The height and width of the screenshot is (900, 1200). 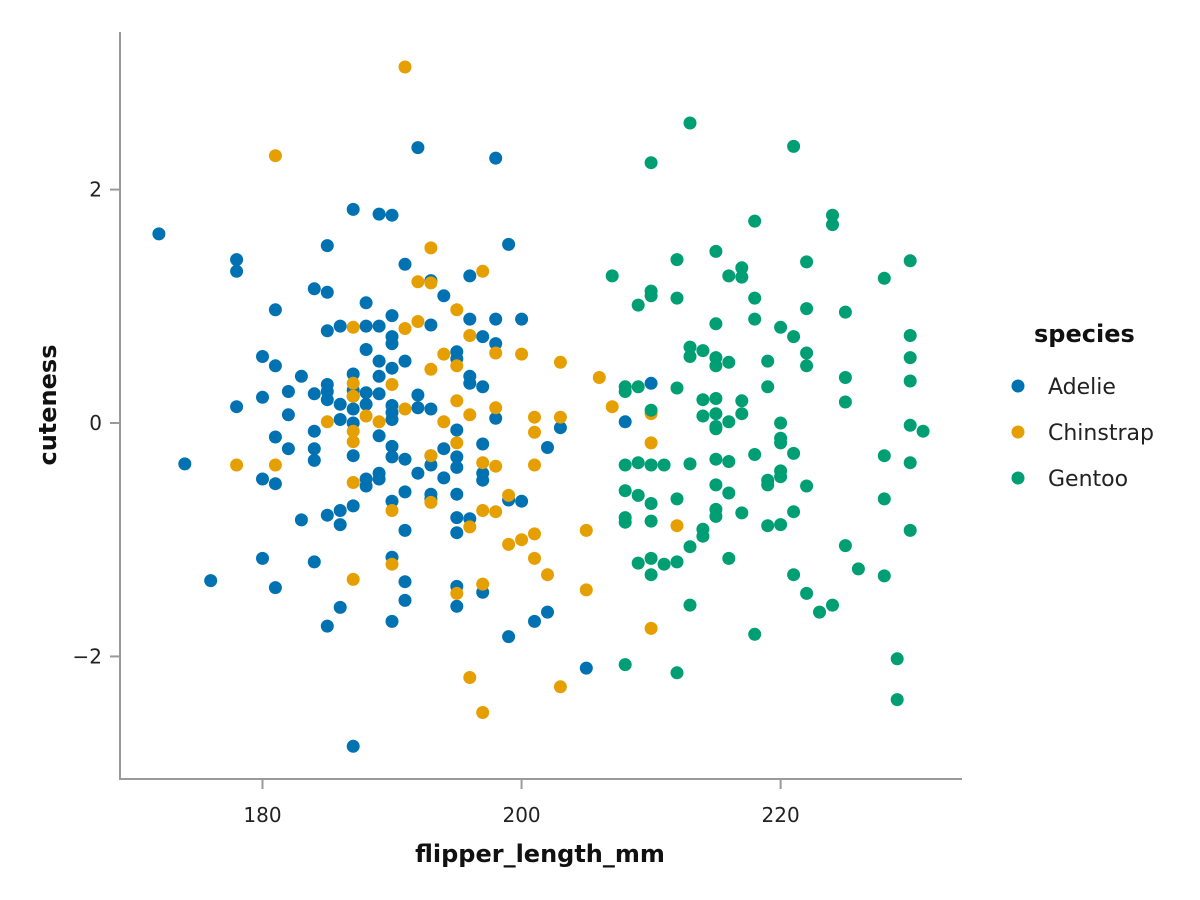 What do you see at coordinates (1082, 387) in the screenshot?
I see `legend-label: Adelie` at bounding box center [1082, 387].